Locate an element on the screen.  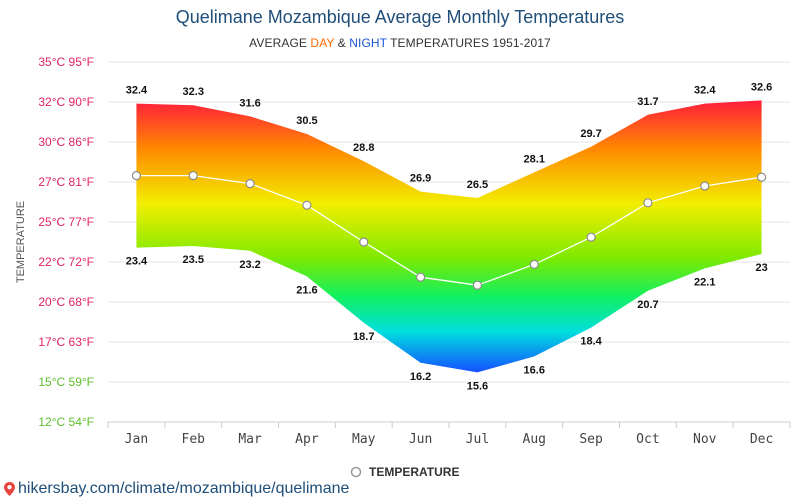
night-value-label: 18.7 is located at coordinates (363, 337).